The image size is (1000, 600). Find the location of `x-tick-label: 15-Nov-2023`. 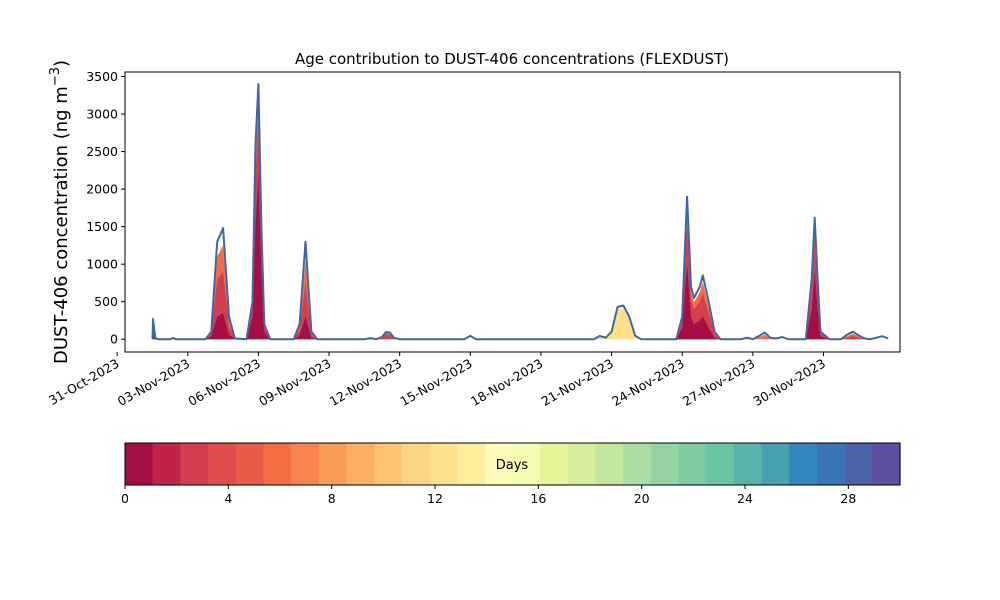

x-tick-label: 15-Nov-2023 is located at coordinates (435, 382).